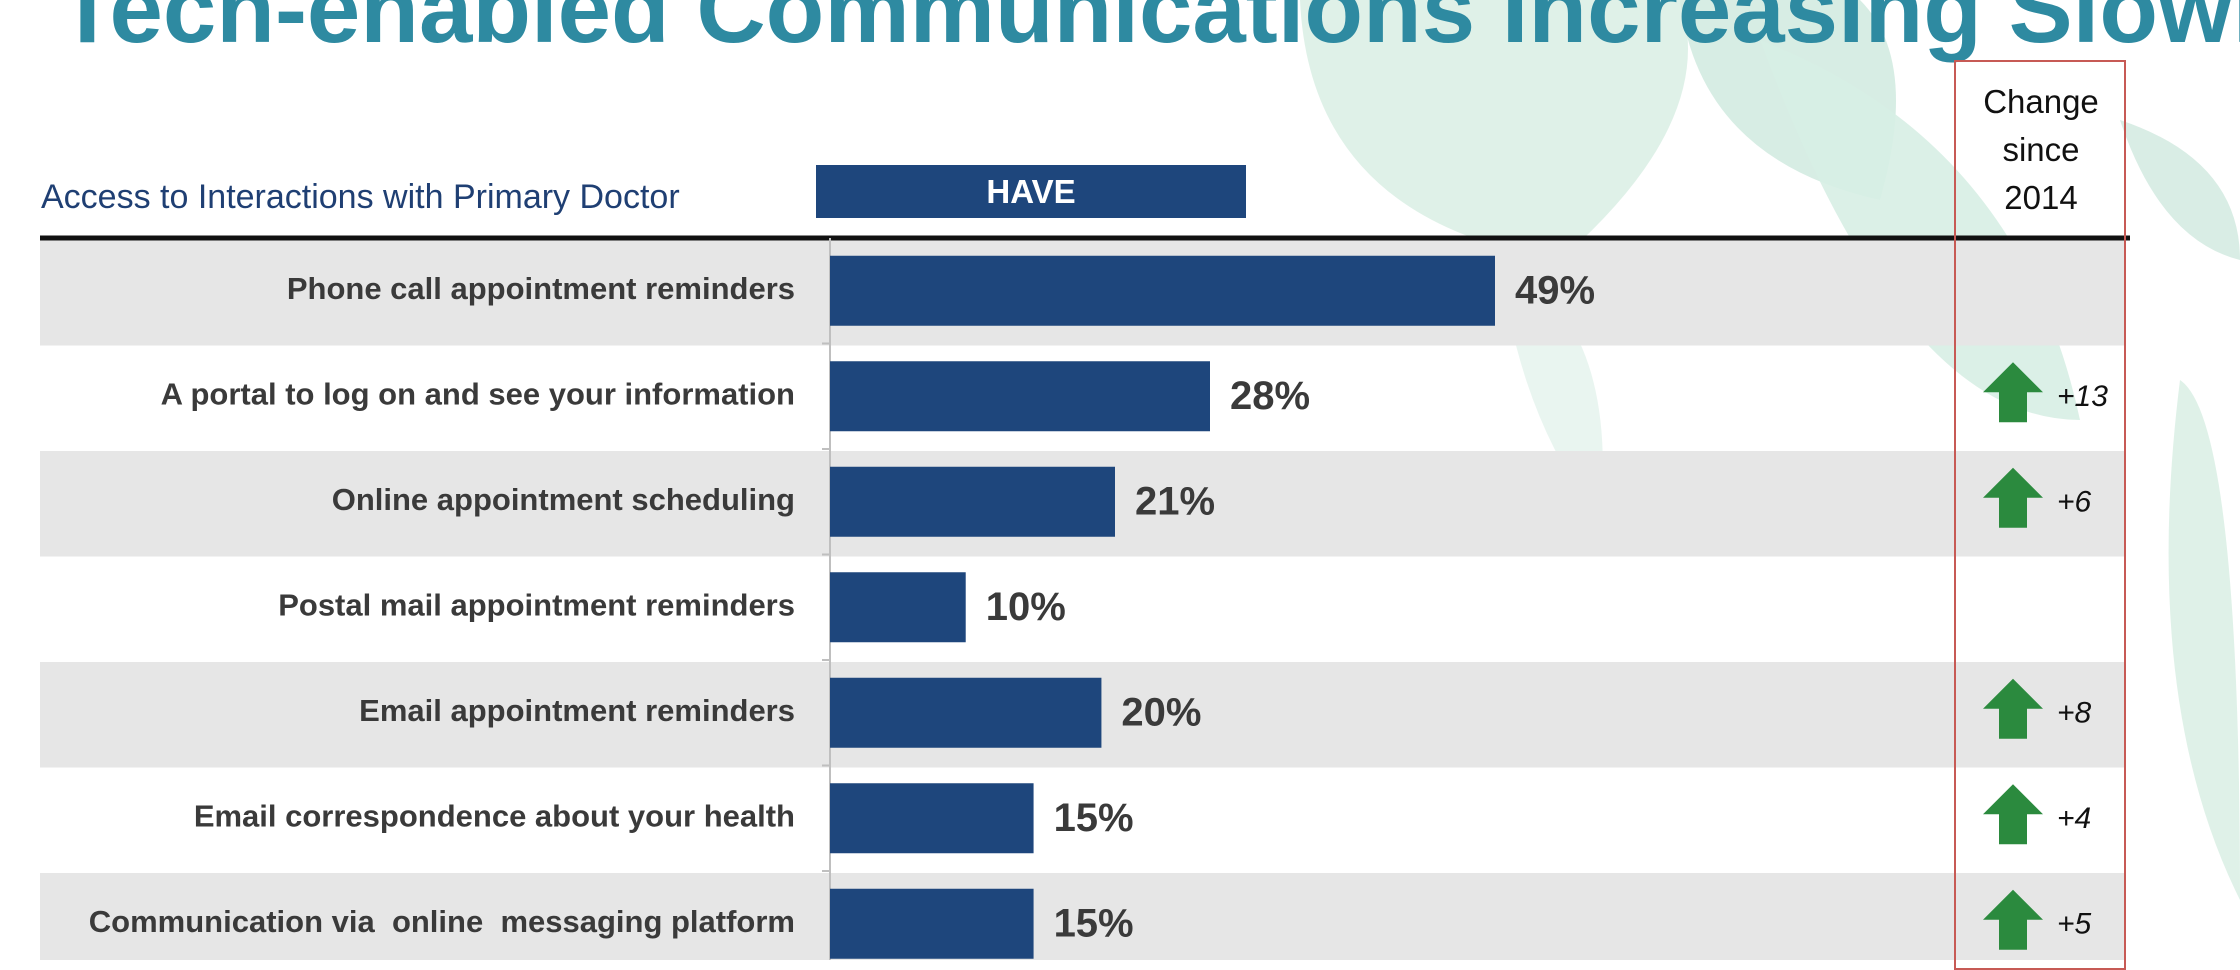  Describe the element at coordinates (577, 710) in the screenshot. I see `category-label: Email appointment reminders` at that location.